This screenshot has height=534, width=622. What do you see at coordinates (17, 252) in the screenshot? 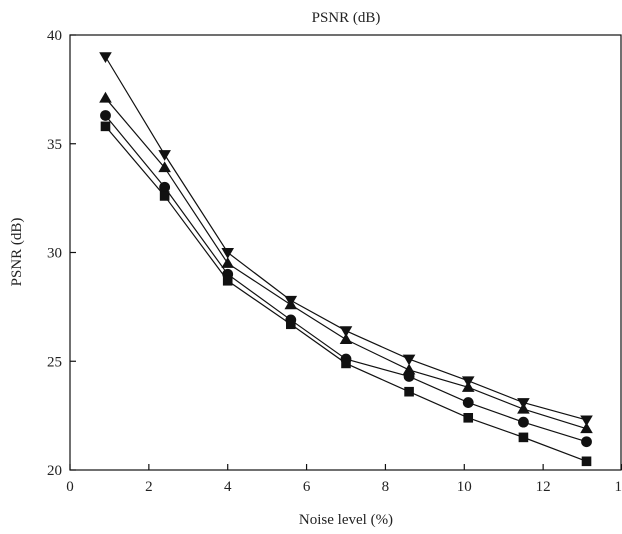
I see `y-axis-label: PSNR (dB)` at bounding box center [17, 252].